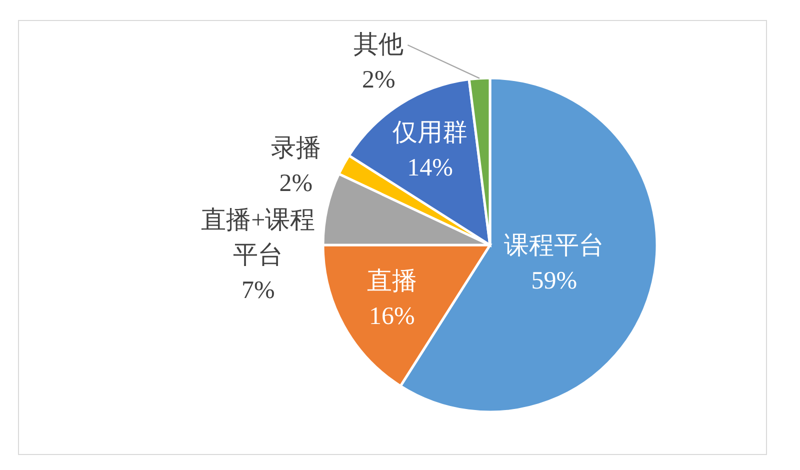  What do you see at coordinates (392, 316) in the screenshot?
I see `data-label: 16%` at bounding box center [392, 316].